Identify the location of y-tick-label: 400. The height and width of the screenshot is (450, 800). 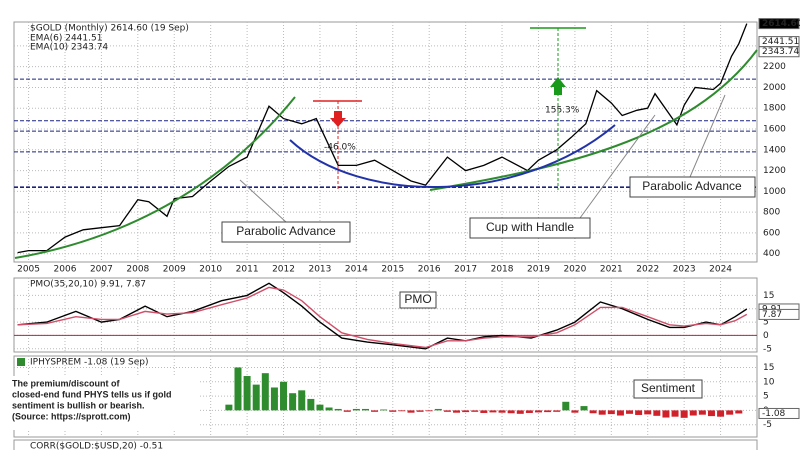
(771, 254).